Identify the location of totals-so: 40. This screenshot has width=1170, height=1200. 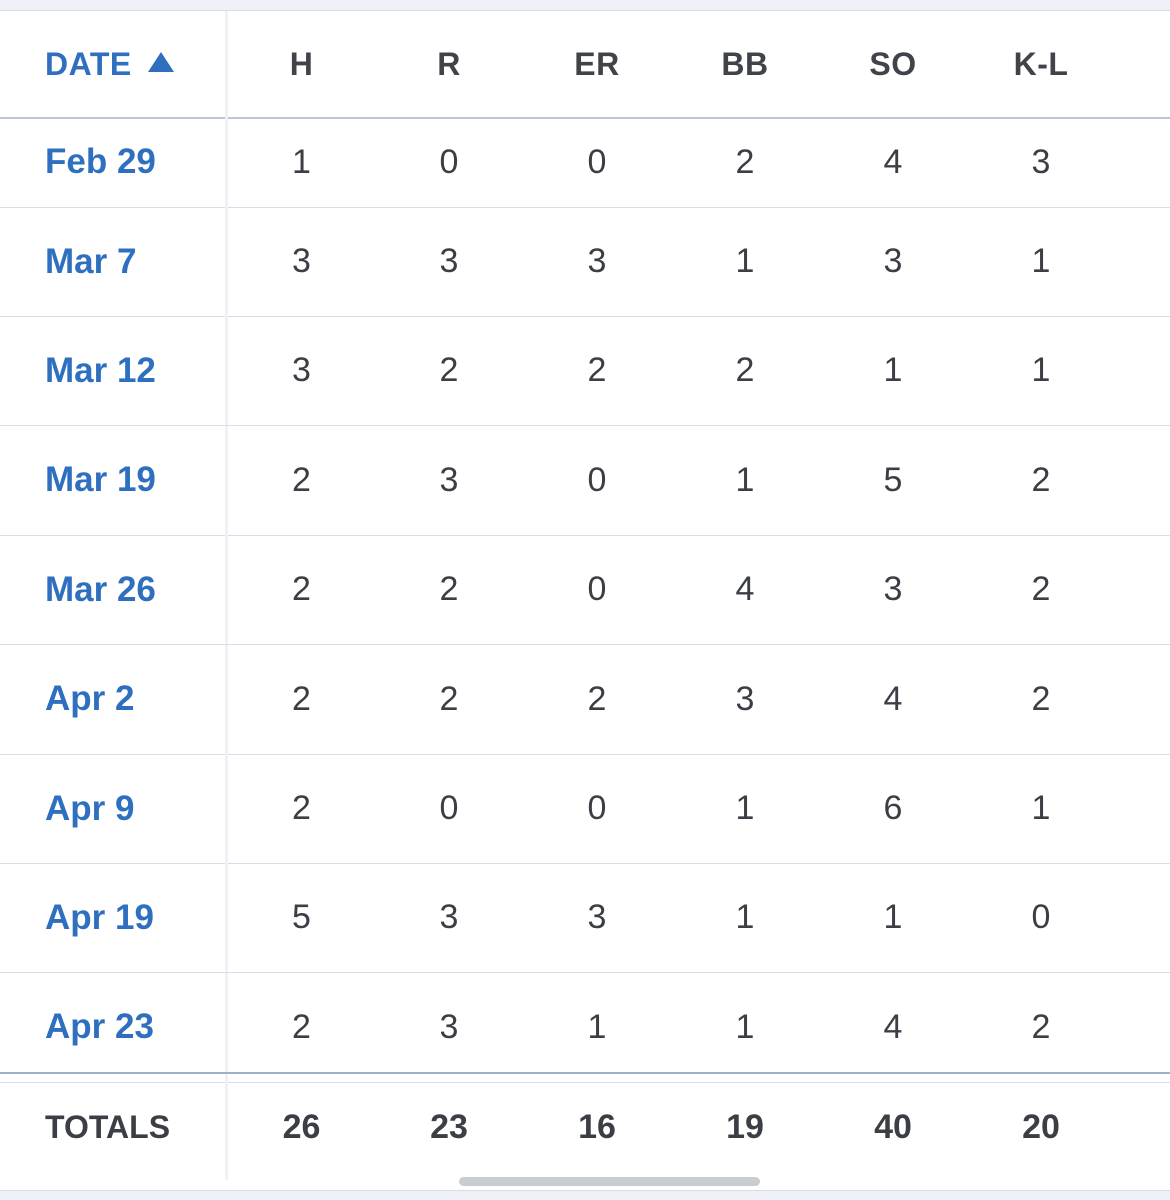
(893, 1126).